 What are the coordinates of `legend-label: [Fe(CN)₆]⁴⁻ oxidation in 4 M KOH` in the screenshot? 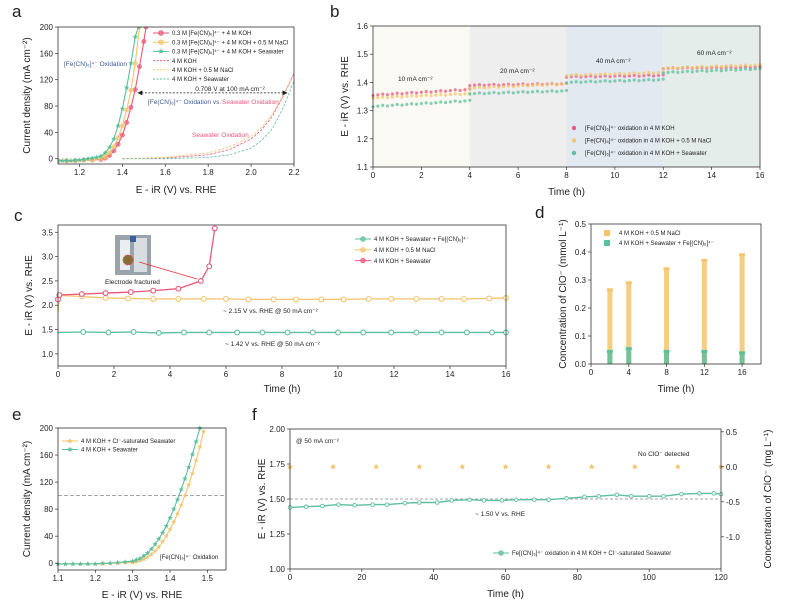 It's located at (630, 128).